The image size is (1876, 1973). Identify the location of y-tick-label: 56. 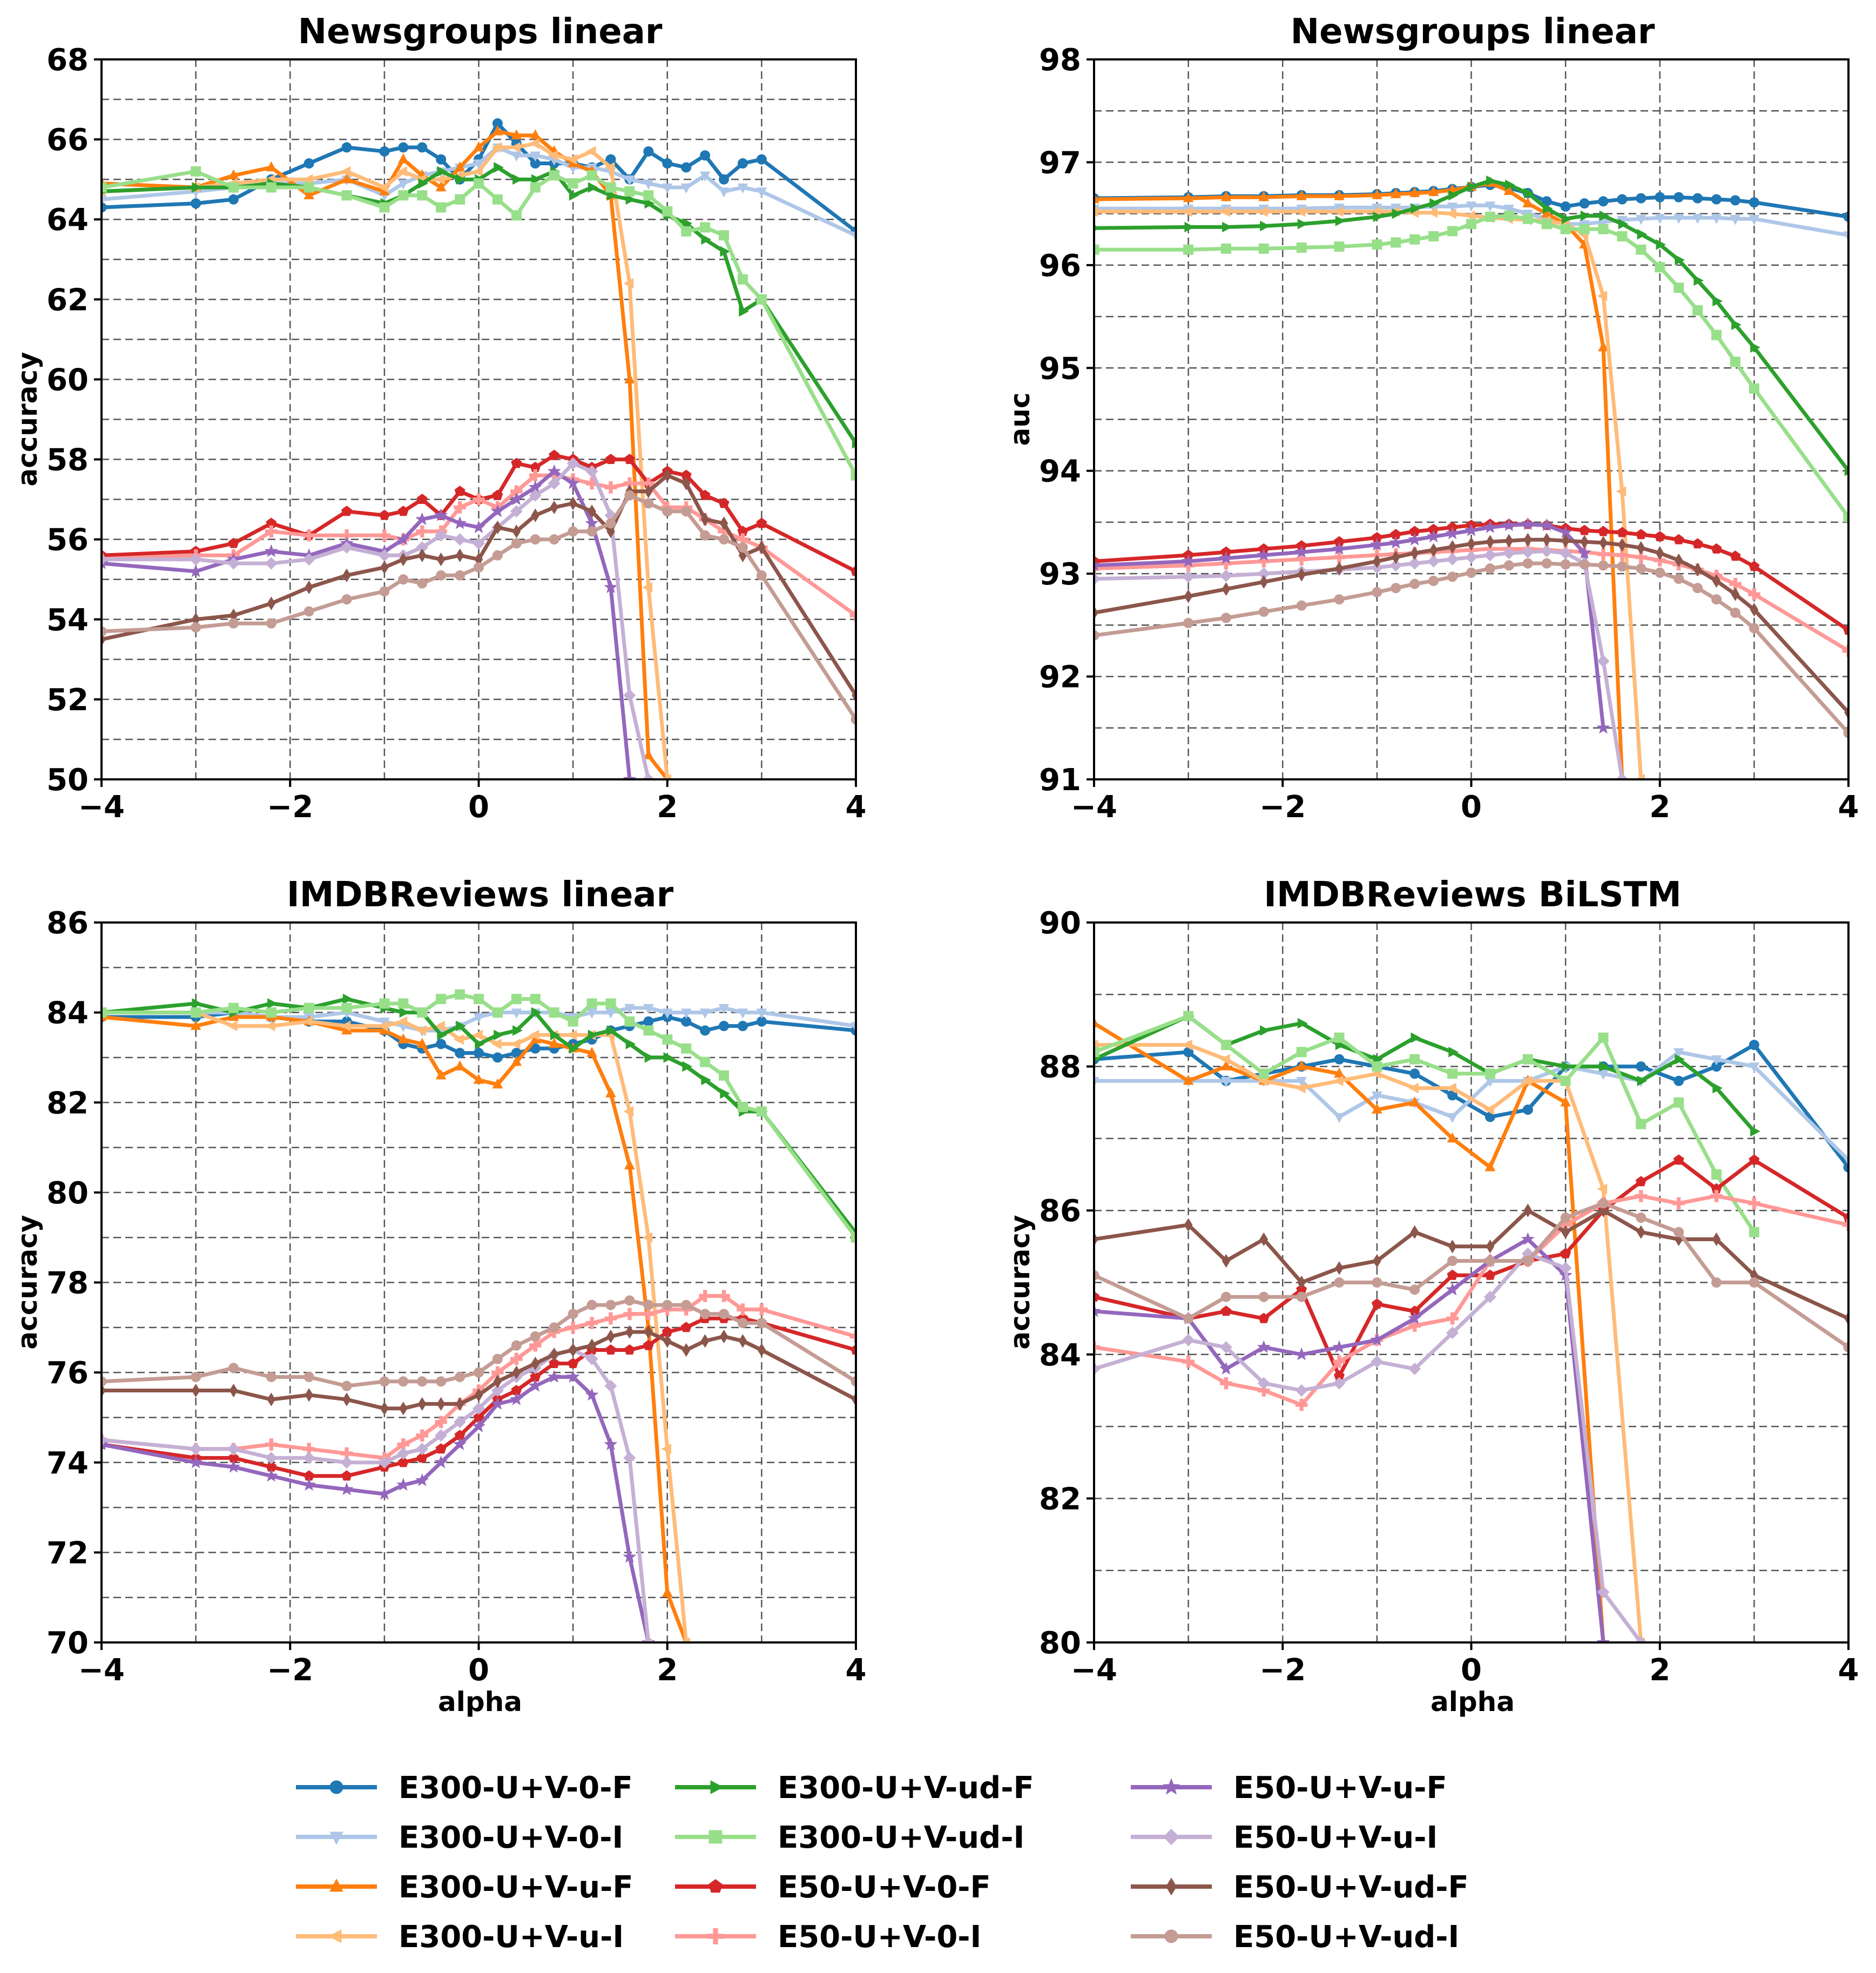
(67, 540).